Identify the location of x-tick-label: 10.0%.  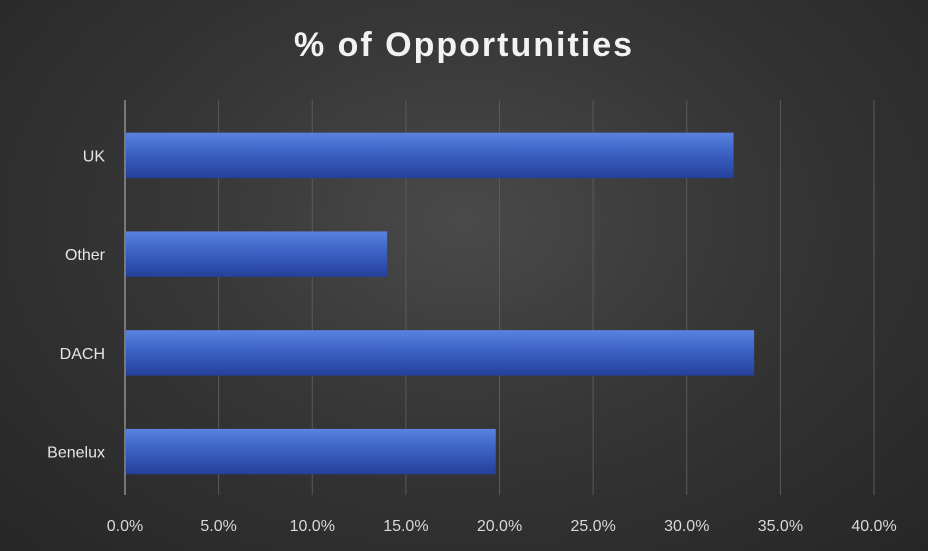
(312, 526).